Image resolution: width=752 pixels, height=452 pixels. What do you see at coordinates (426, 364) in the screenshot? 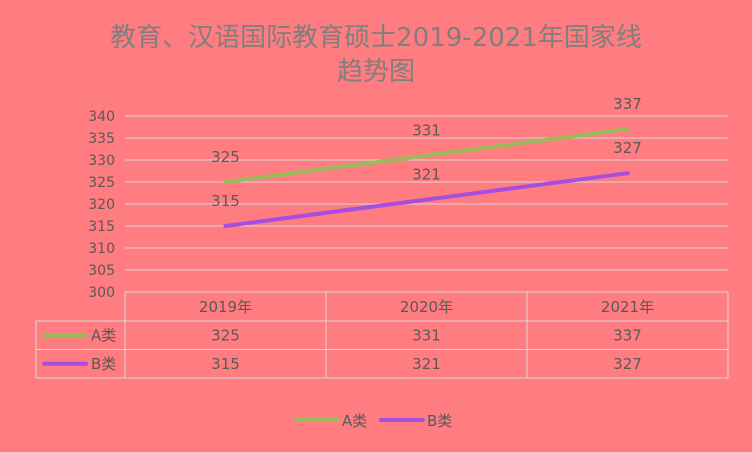
I see `table-cell-value: 321` at bounding box center [426, 364].